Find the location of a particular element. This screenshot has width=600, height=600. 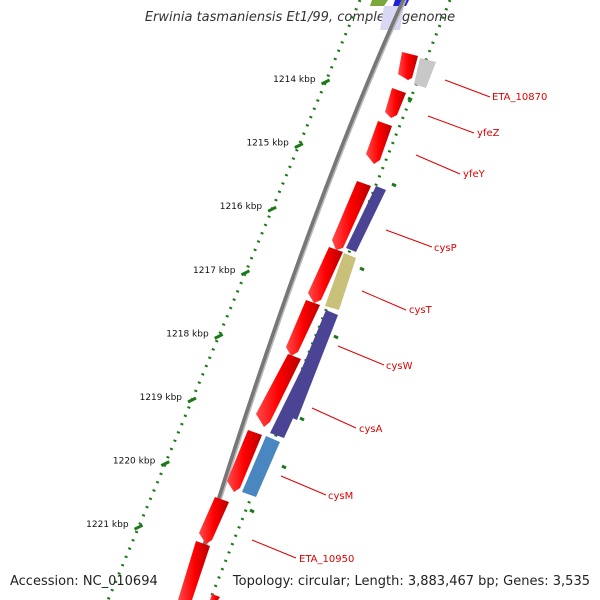

gene-label-eta10870: ETA_10870 is located at coordinates (519, 97).